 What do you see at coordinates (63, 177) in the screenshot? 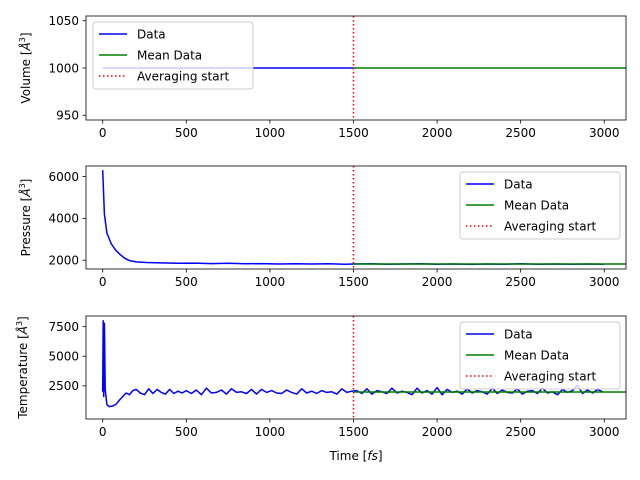
I see `y-tick-label: 6000` at bounding box center [63, 177].